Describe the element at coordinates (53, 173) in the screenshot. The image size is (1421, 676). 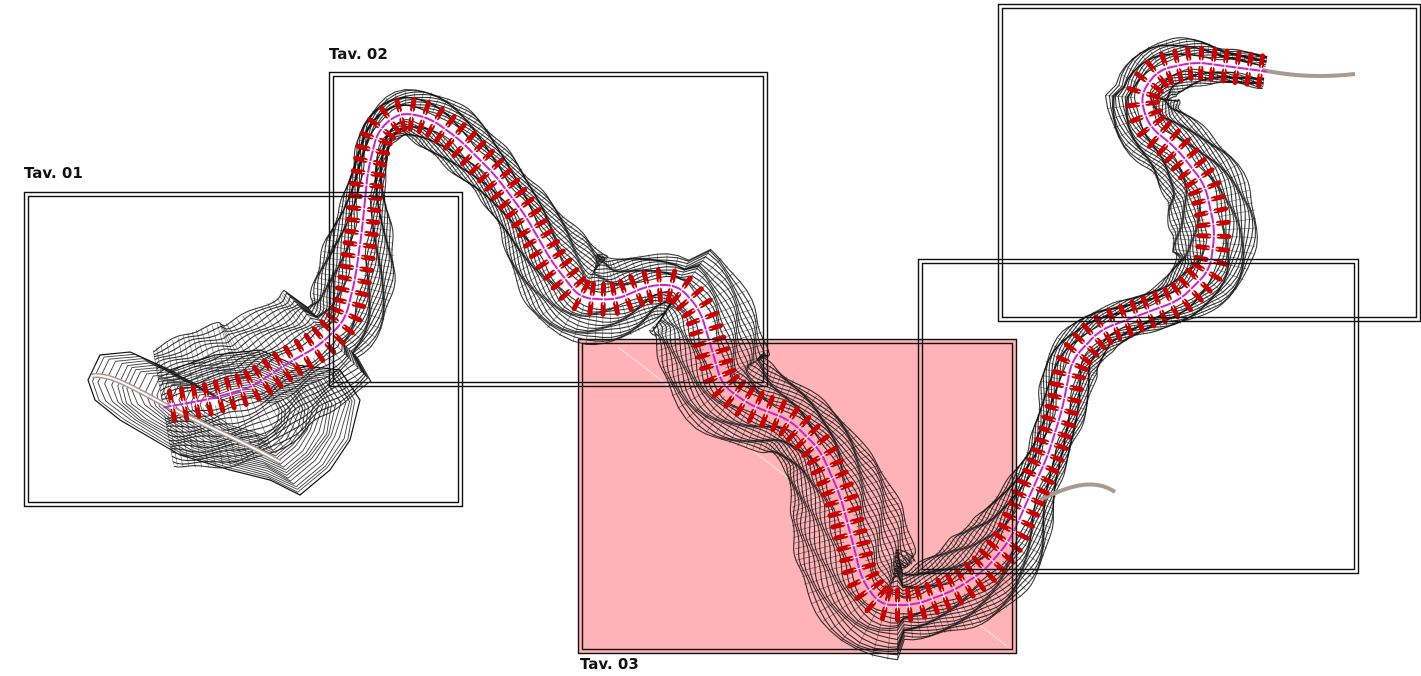
I see `sheet-label-tav-01: Tav. 01` at that location.